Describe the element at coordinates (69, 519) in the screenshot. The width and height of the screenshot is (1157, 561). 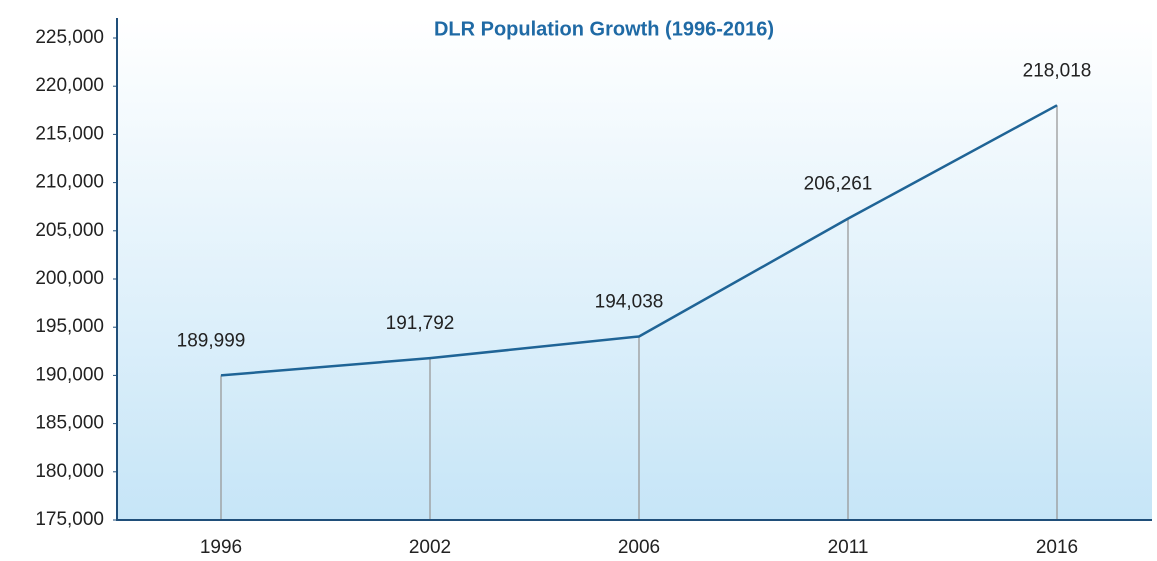
I see `y-tick-label: 175,000` at that location.